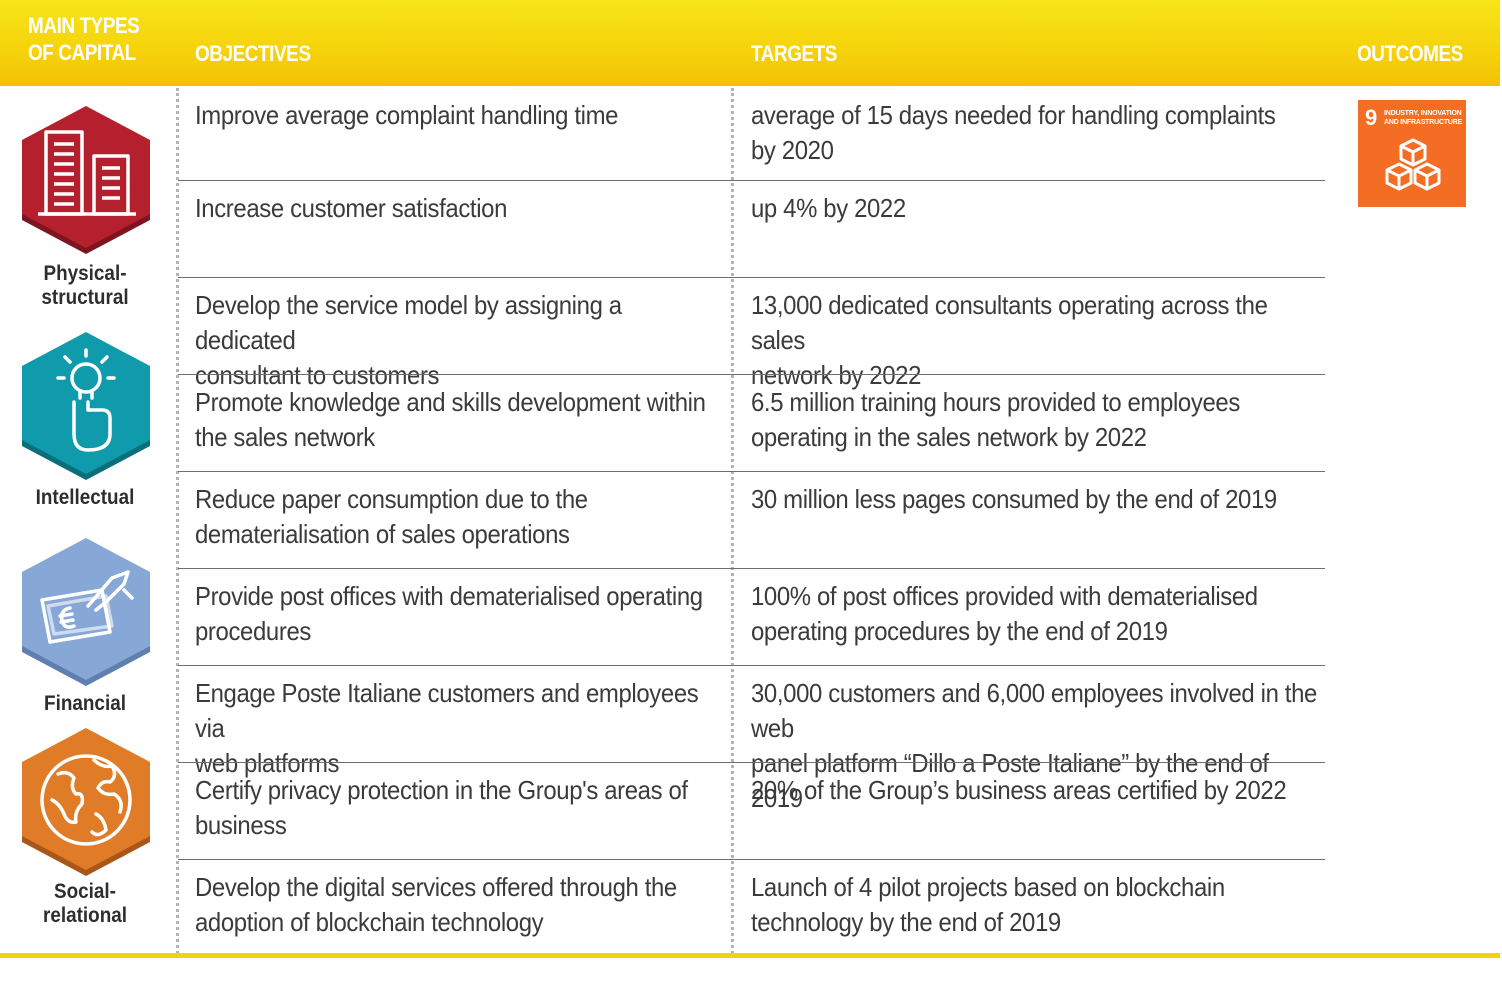 The width and height of the screenshot is (1502, 1005). I want to click on objective-line: consultant to customers, so click(317, 375).